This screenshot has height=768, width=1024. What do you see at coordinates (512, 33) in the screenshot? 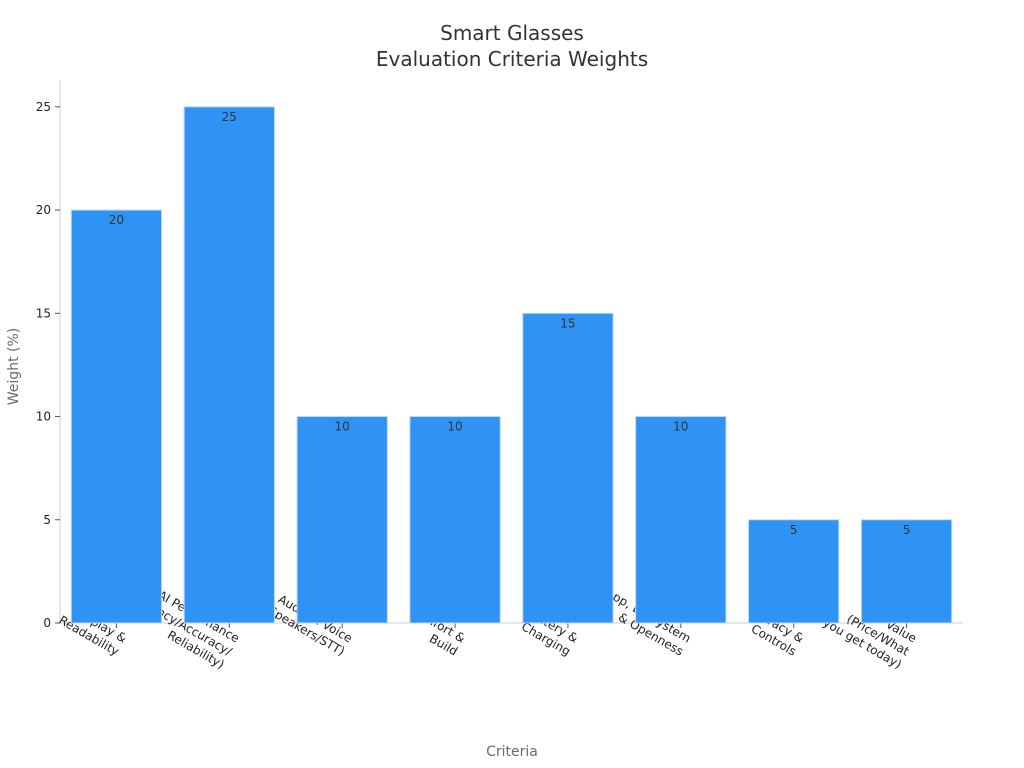
I see `chart-title-line: Smart Glasses` at bounding box center [512, 33].